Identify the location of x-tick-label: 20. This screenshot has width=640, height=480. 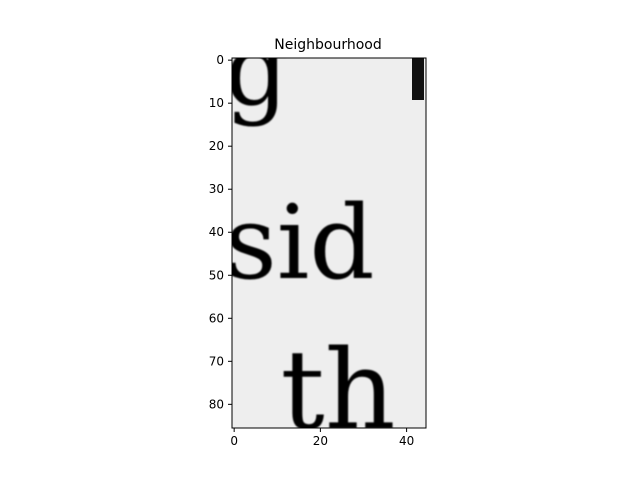
(320, 441).